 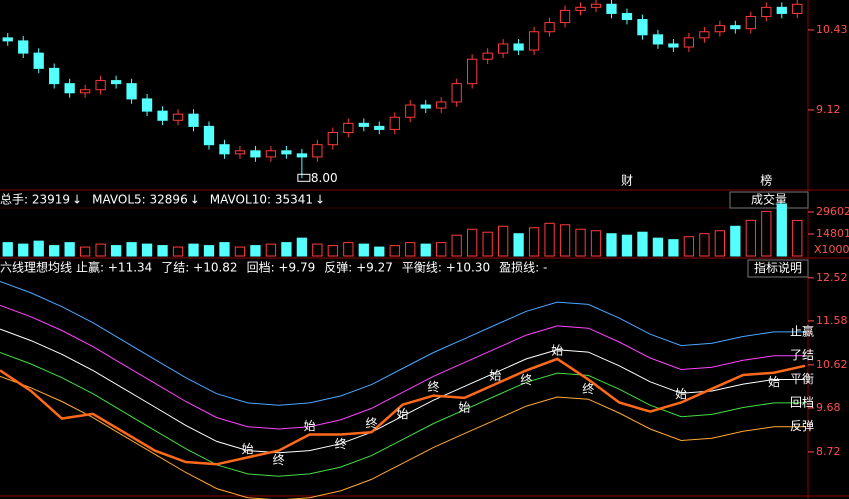 What do you see at coordinates (832, 211) in the screenshot?
I see `y-tick-label: 29602` at bounding box center [832, 211].